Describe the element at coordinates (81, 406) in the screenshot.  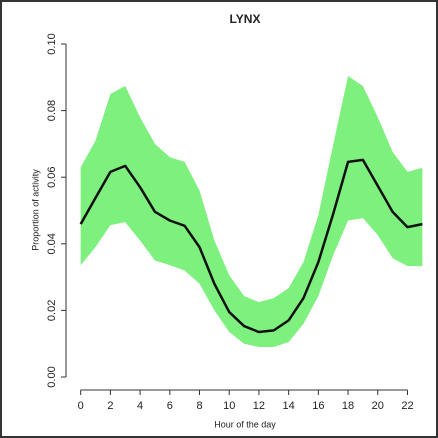
I see `x-tick-label: 0` at that location.